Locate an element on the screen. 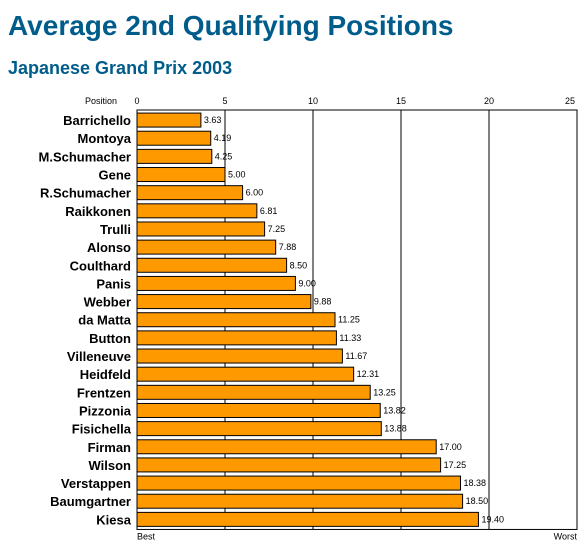 The width and height of the screenshot is (585, 550). max-label: Worst is located at coordinates (566, 536).